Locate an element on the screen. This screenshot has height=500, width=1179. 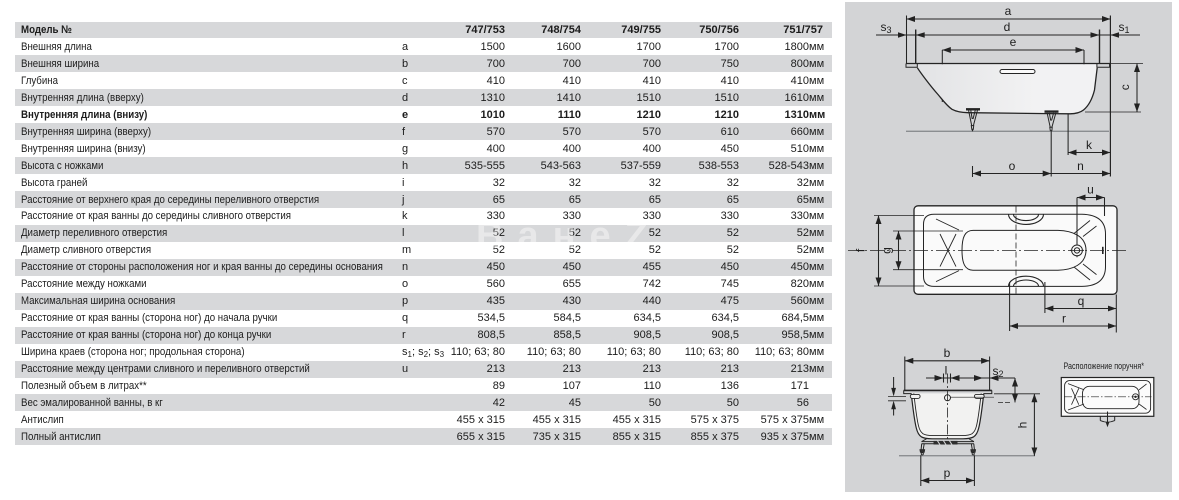
svg-text: c is located at coordinates (1125, 87).